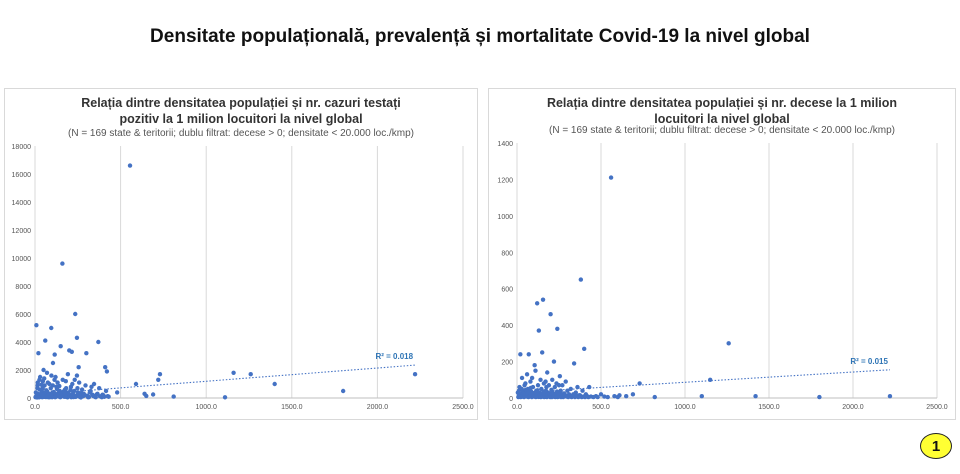 The image size is (960, 474). Describe the element at coordinates (22, 231) in the screenshot. I see `y-tick-label: 12000` at that location.